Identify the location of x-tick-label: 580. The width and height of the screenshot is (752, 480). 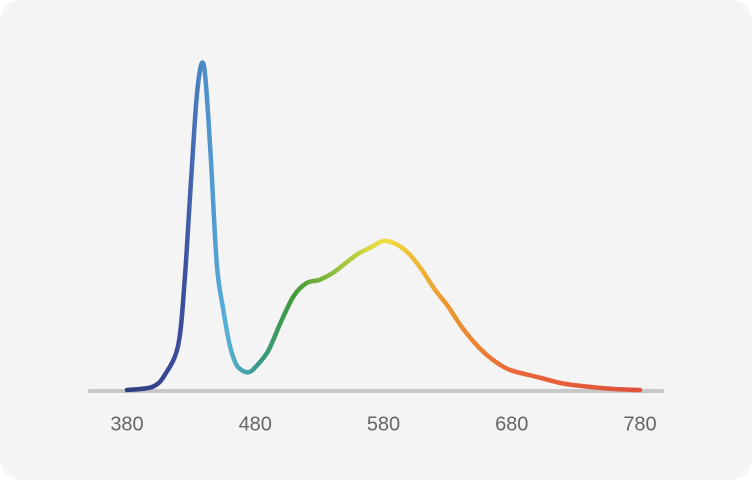
(383, 424).